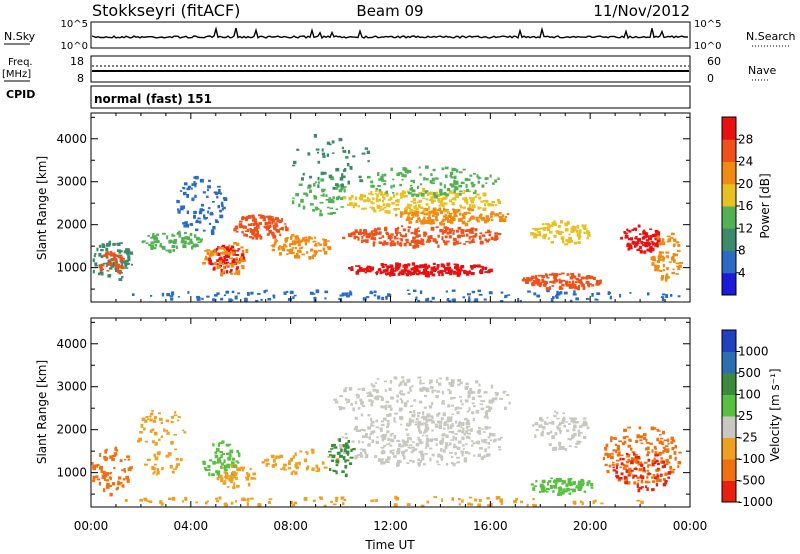 Image resolution: width=800 pixels, height=554 pixels. What do you see at coordinates (745, 206) in the screenshot?
I see `colorbar-tick-label: 16` at bounding box center [745, 206].